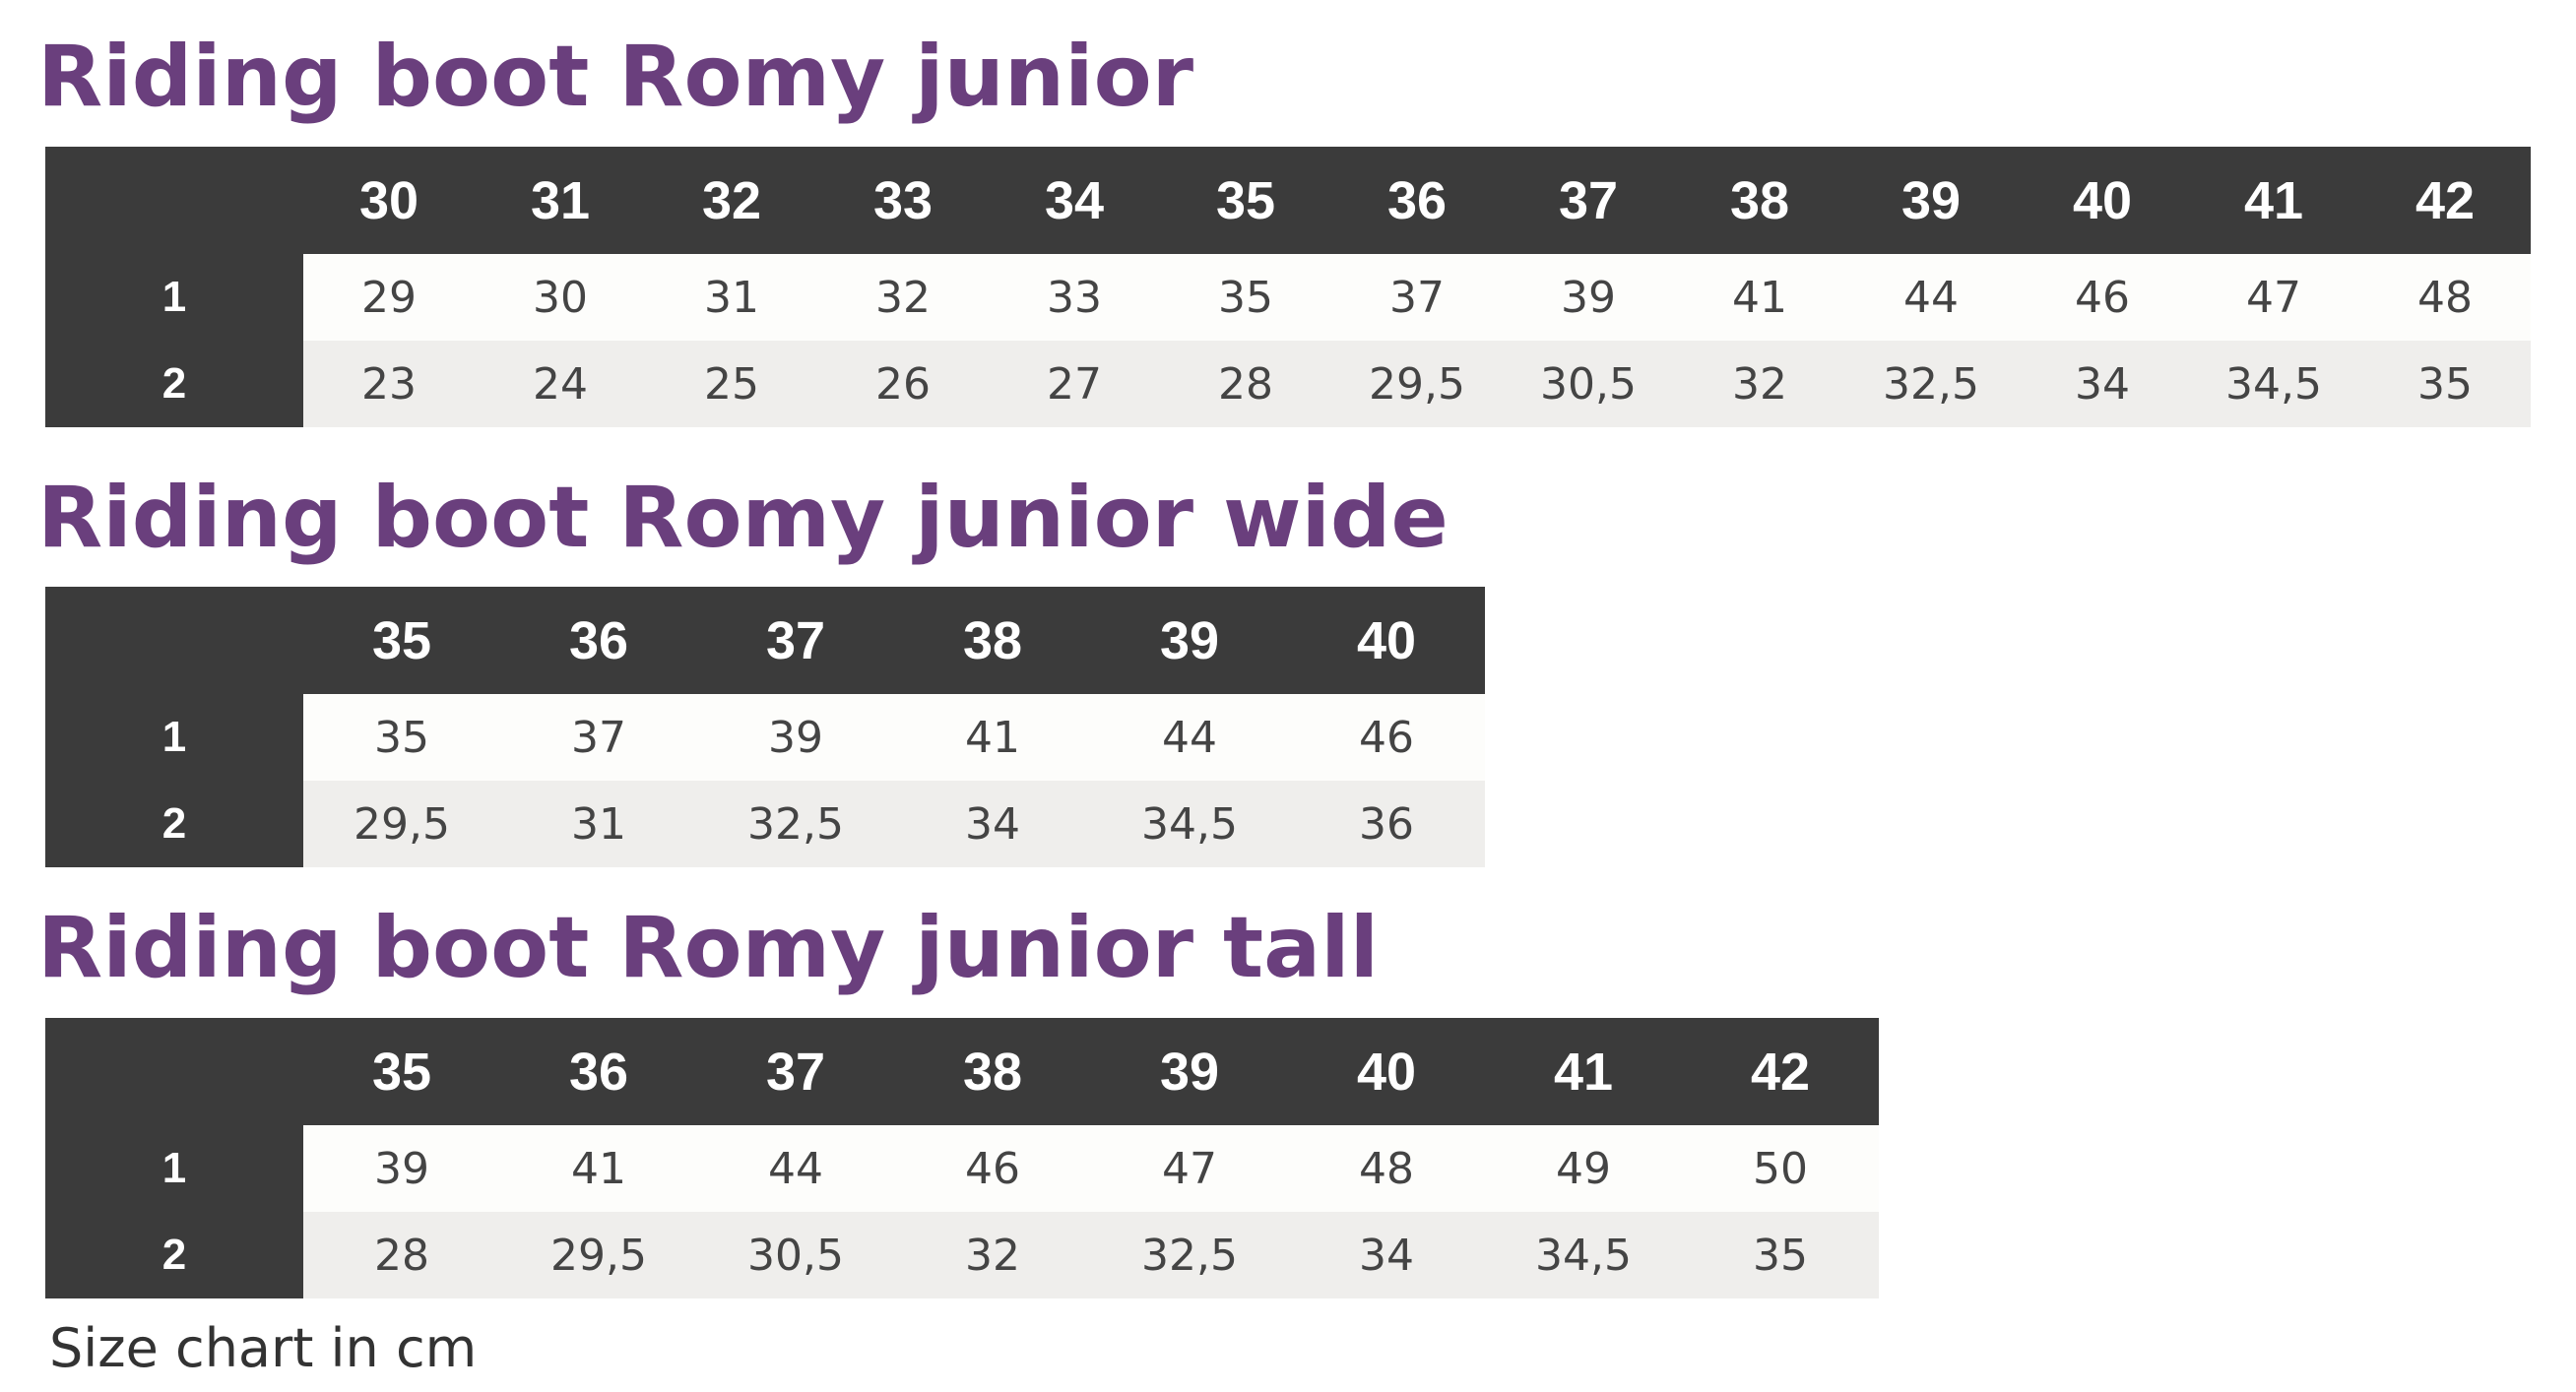 This screenshot has width=2576, height=1392. What do you see at coordinates (1583, 1168) in the screenshot?
I see `measurement-cell: 49` at bounding box center [1583, 1168].